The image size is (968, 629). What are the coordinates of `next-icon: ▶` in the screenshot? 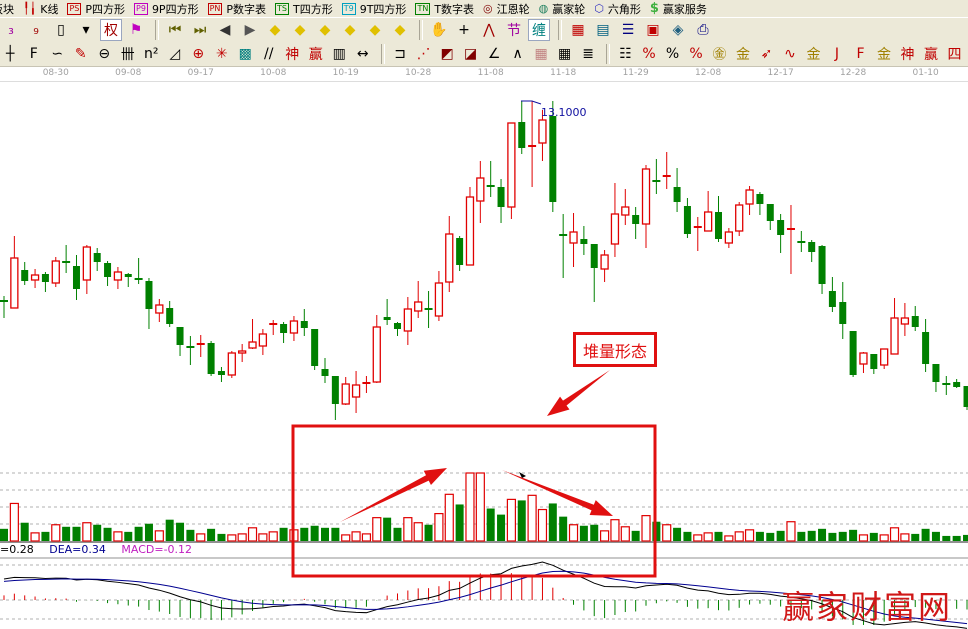 It's located at (250, 30).